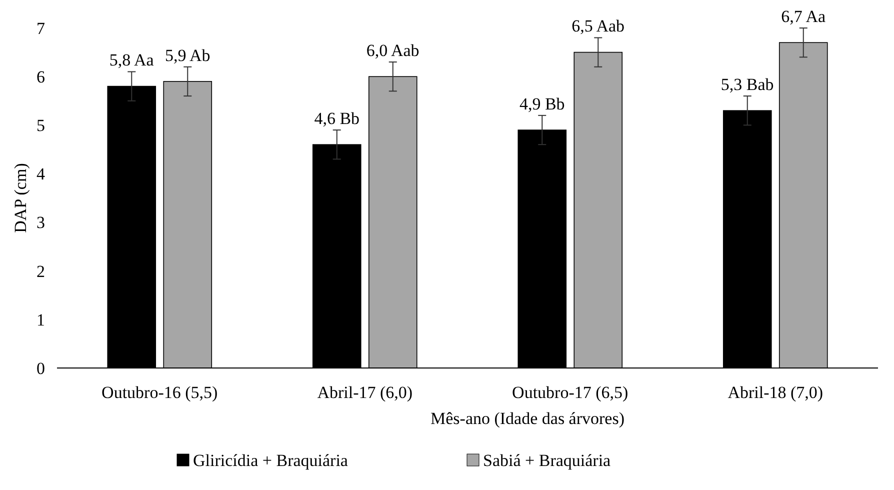  Describe the element at coordinates (20, 198) in the screenshot. I see `y-axis-title: DAP (cm)` at that location.